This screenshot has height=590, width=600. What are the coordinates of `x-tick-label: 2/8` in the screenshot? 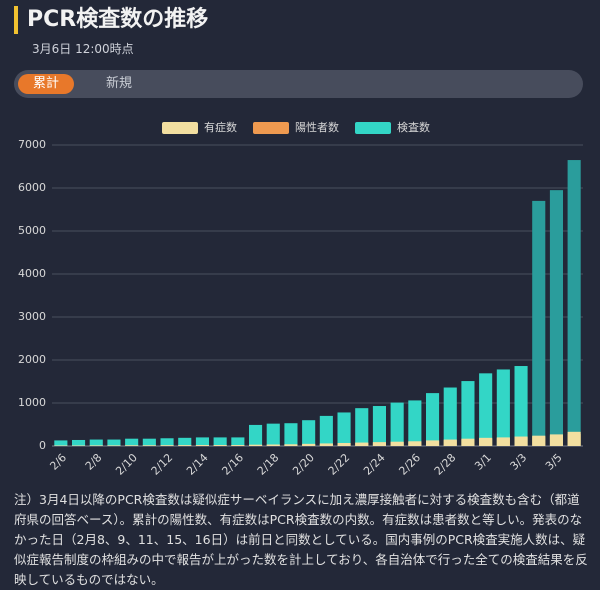 It's located at (94, 462).